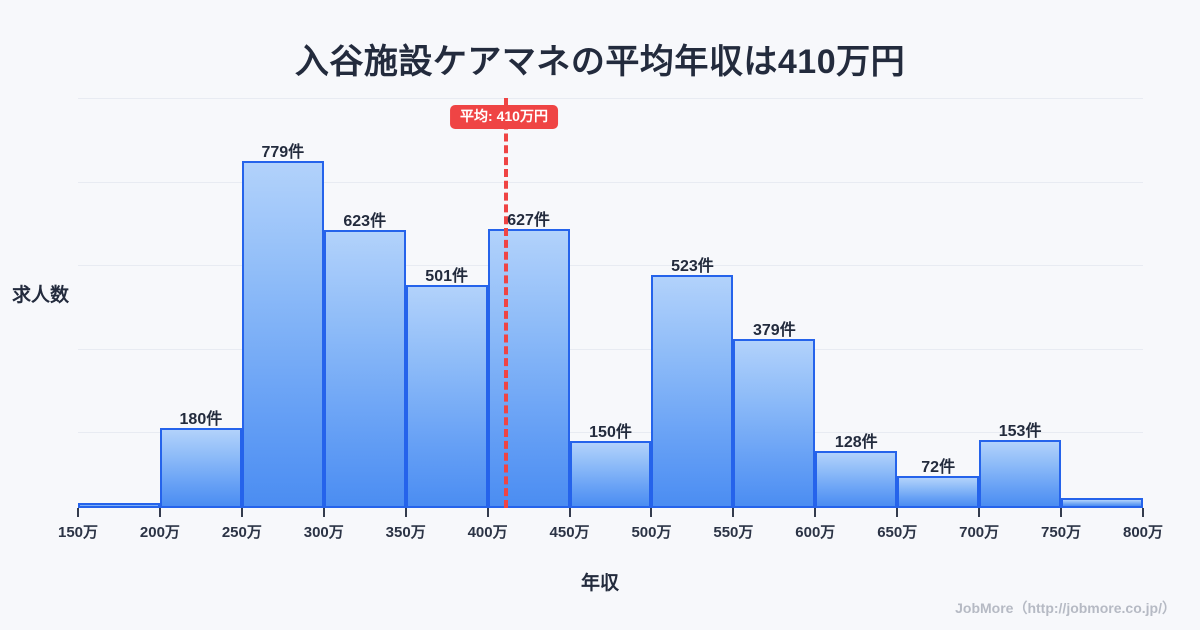 This screenshot has width=1200, height=630. I want to click on bar-value-label: 501件, so click(446, 276).